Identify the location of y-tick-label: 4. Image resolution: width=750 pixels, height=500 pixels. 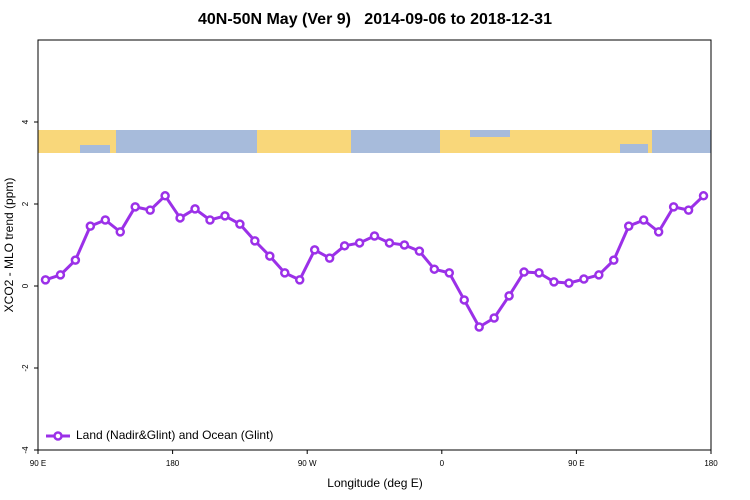
(25, 121).